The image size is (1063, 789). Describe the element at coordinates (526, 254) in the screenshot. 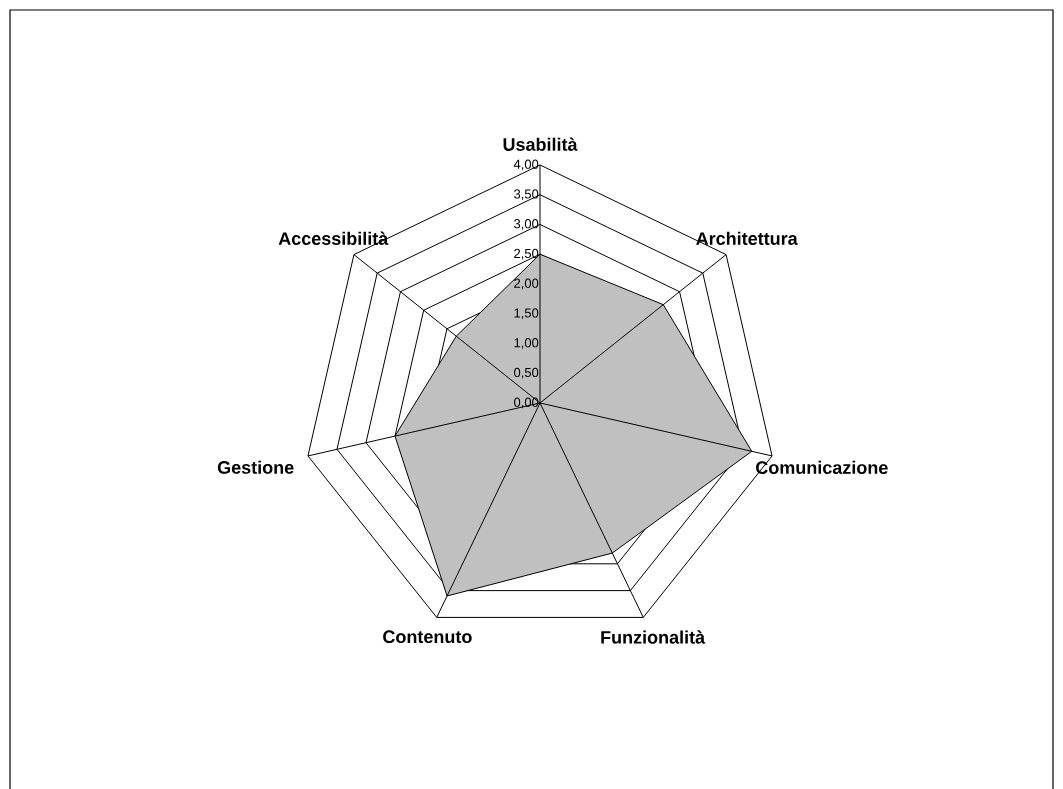

I see `y-tick-label: 2,50` at that location.